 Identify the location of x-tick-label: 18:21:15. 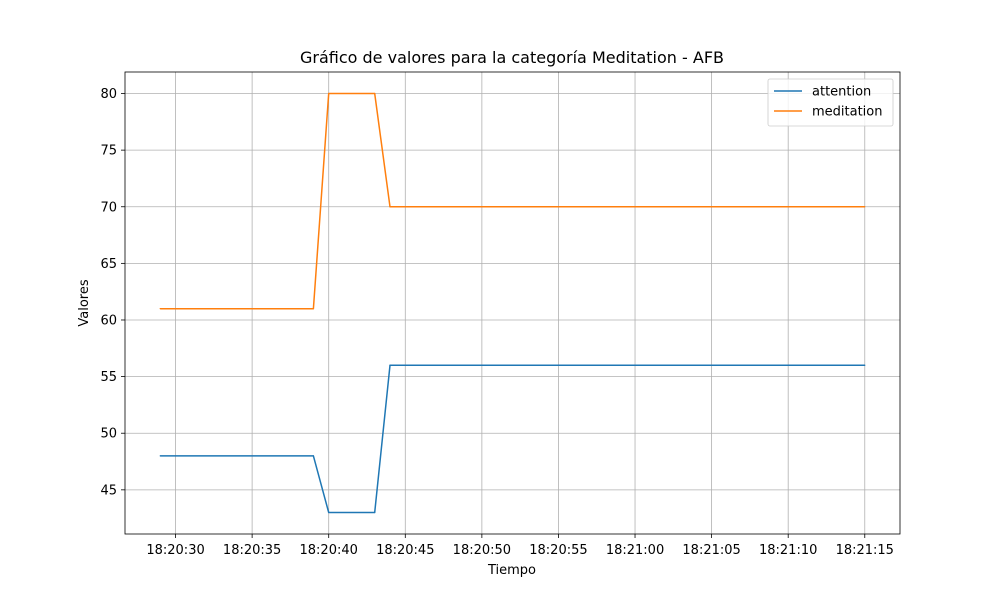
(865, 550).